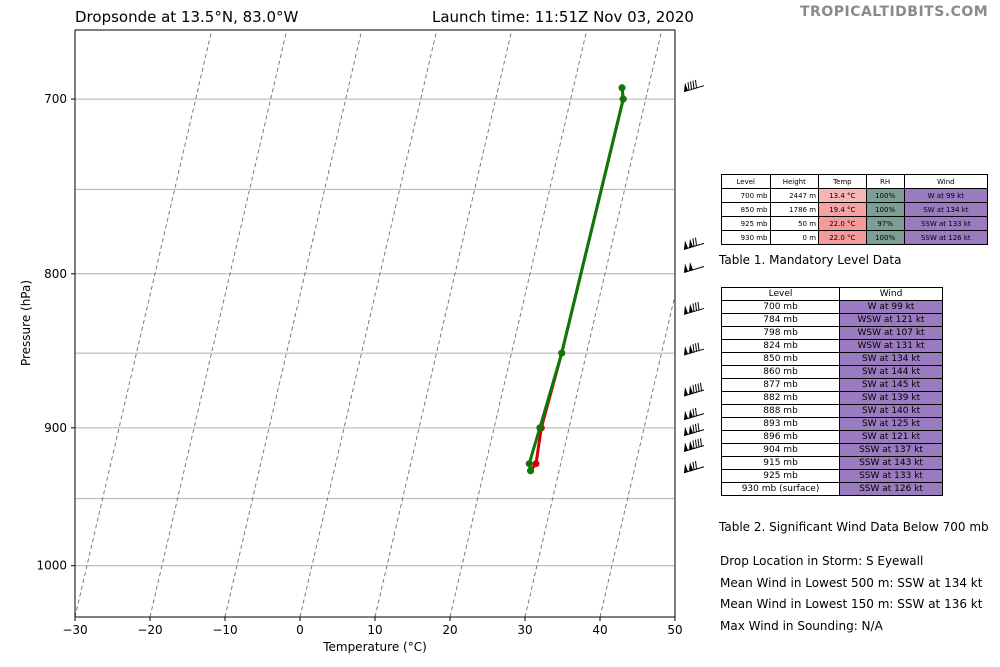 The width and height of the screenshot is (1000, 667). Describe the element at coordinates (946, 223) in the screenshot. I see `table-cell: SSW at 133 kt` at that location.